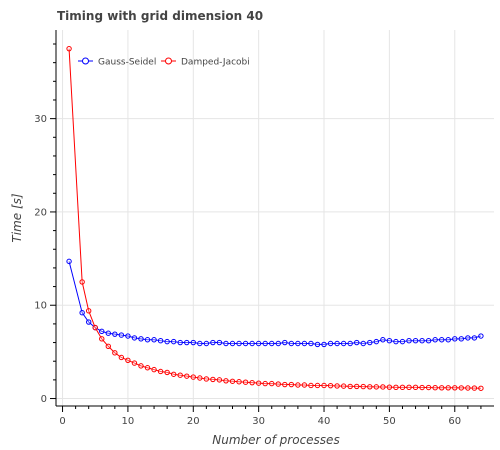 The width and height of the screenshot is (500, 450). Describe the element at coordinates (40, 212) in the screenshot. I see `y-tick-label: 20` at that location.